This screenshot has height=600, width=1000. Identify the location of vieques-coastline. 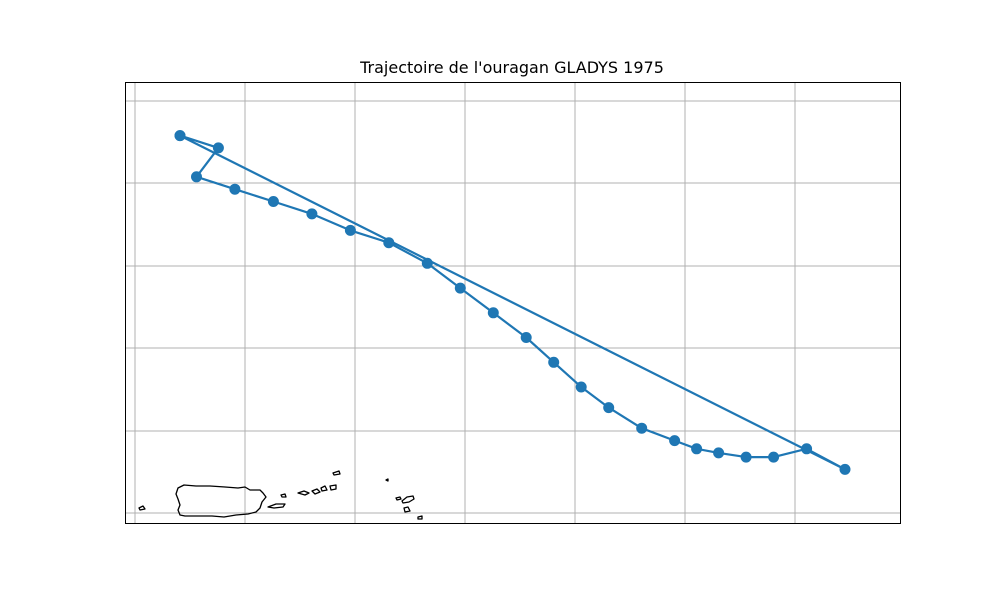
(276, 506).